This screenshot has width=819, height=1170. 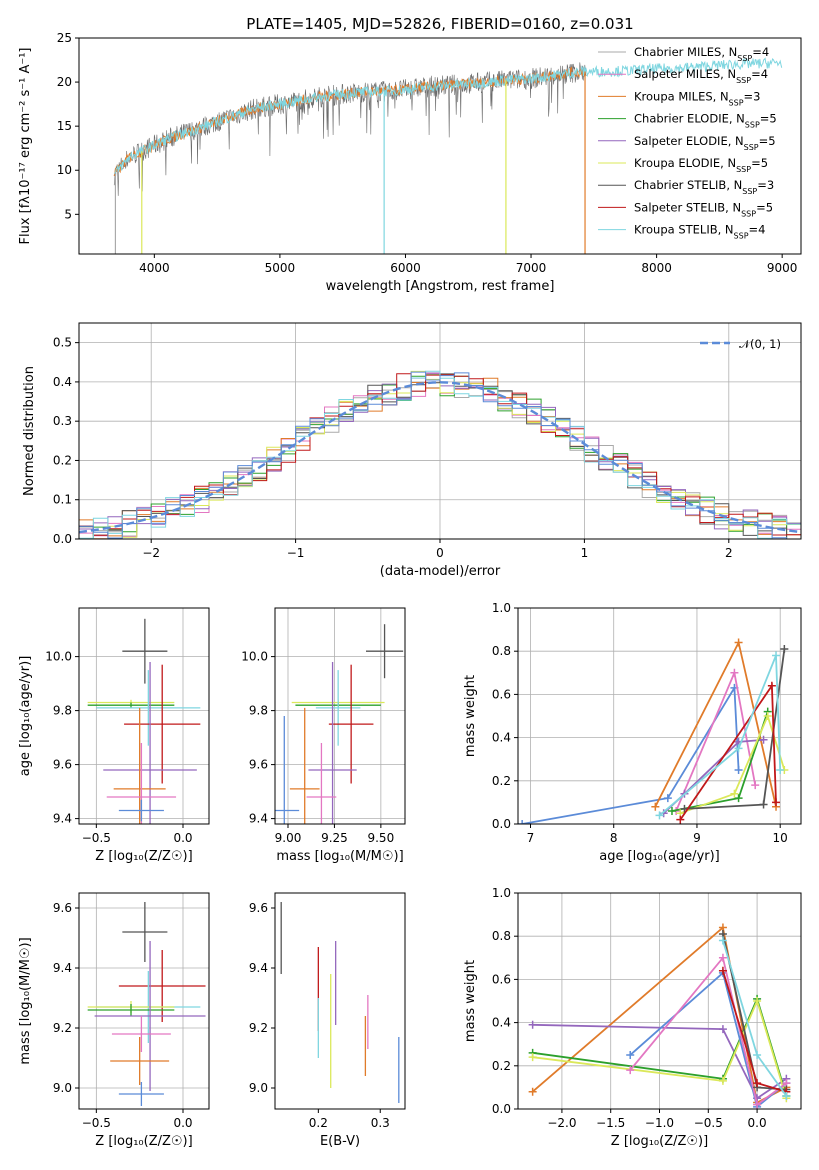 I want to click on mass_vs_Z-ytick-label: 9.2, so click(x=62, y=1028).